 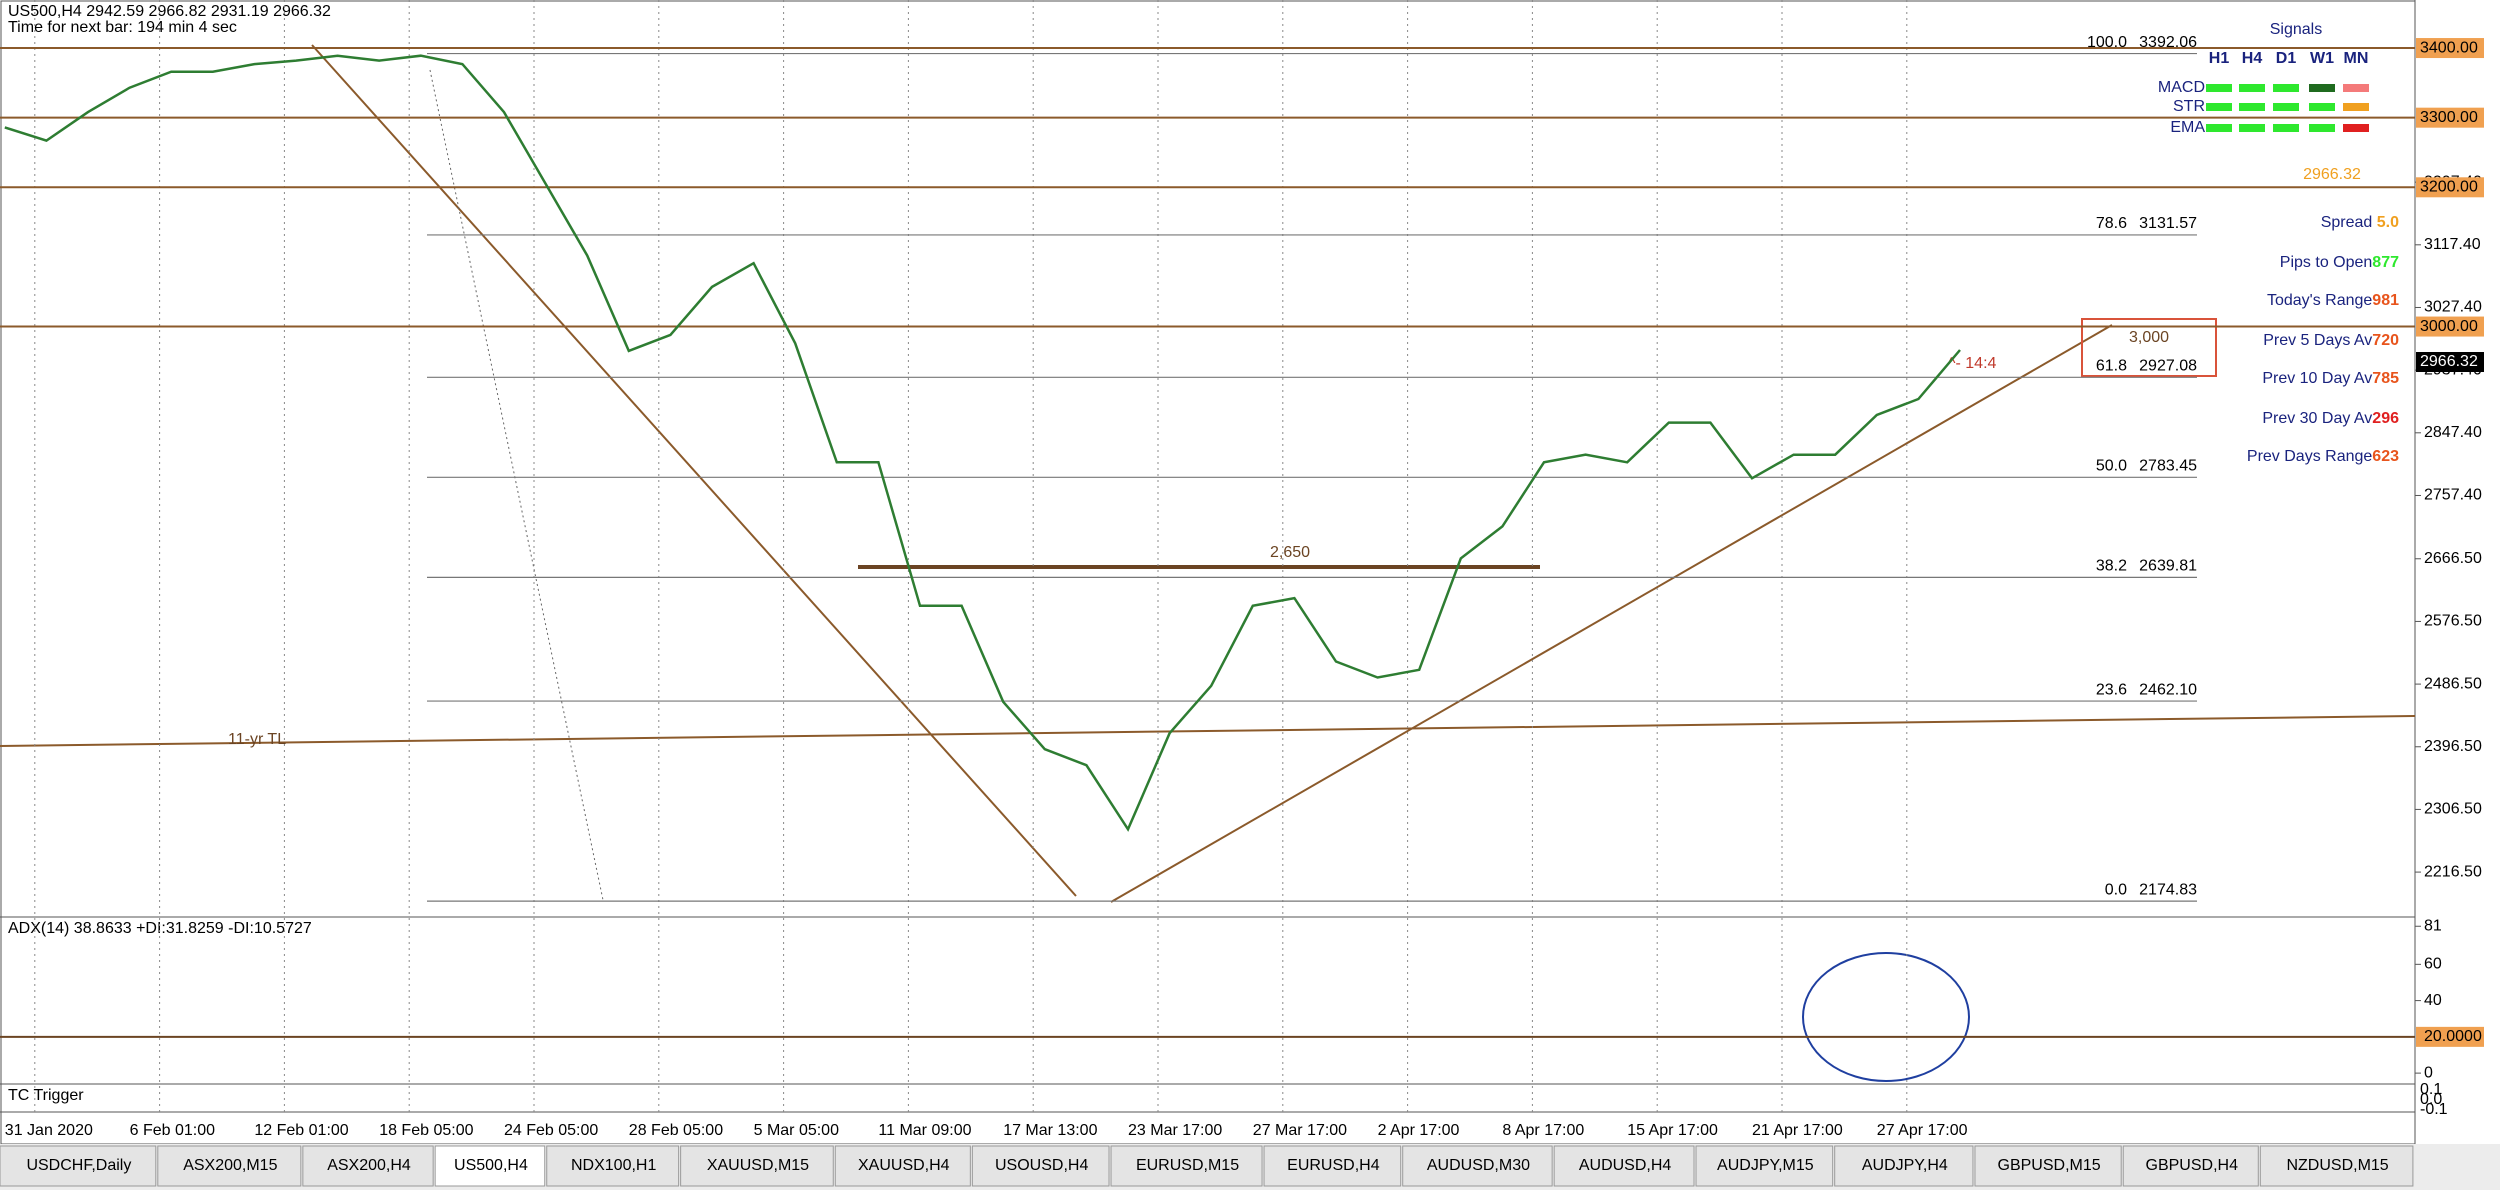 I want to click on fib-price: 2783.45, so click(x=2168, y=466).